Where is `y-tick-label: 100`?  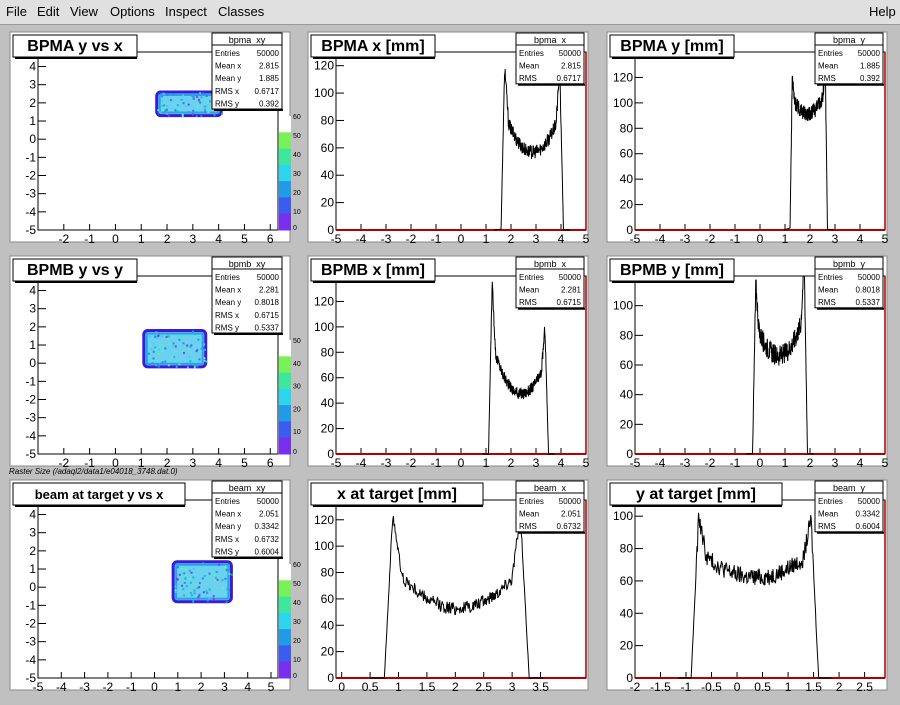 y-tick-label: 100 is located at coordinates (623, 103).